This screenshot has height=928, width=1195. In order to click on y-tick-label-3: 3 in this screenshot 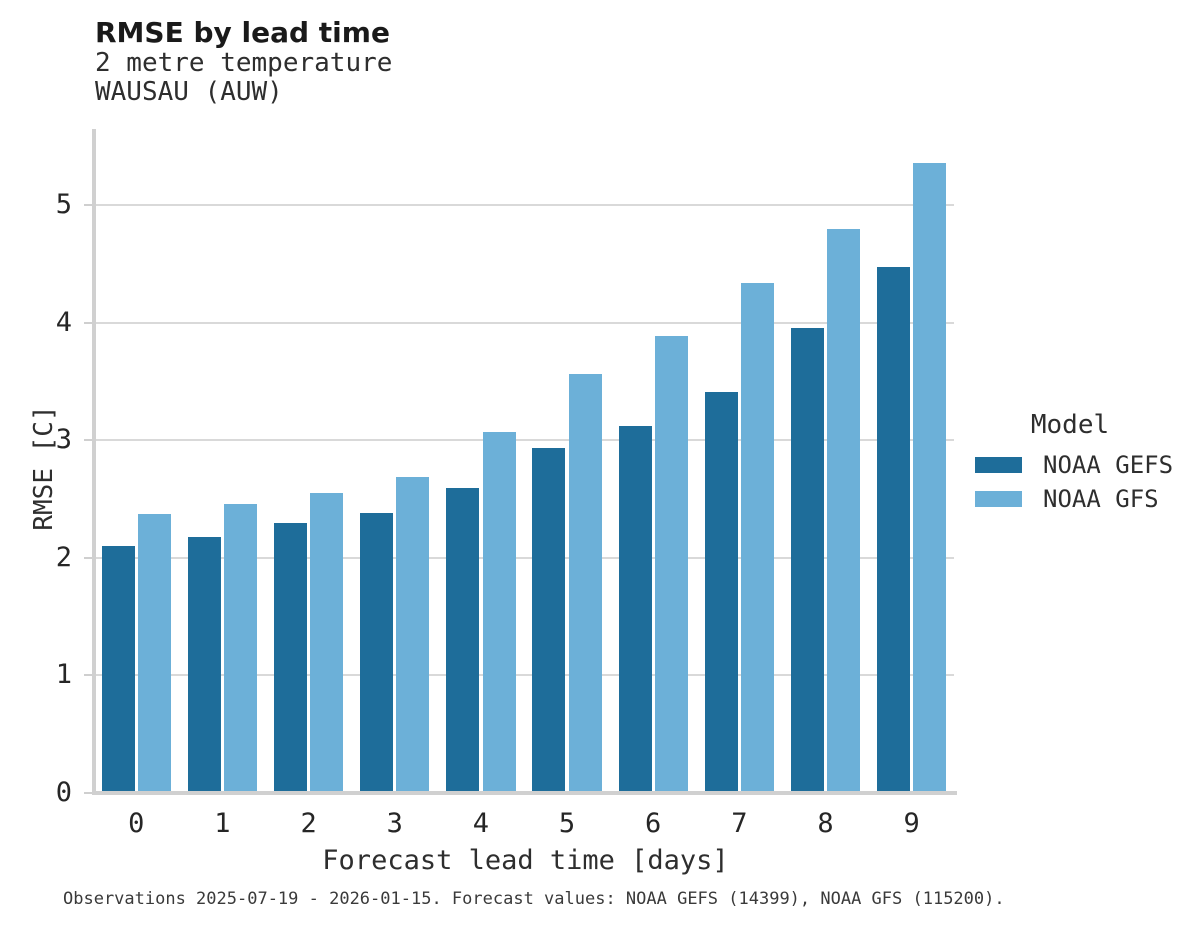, I will do `click(63, 440)`.